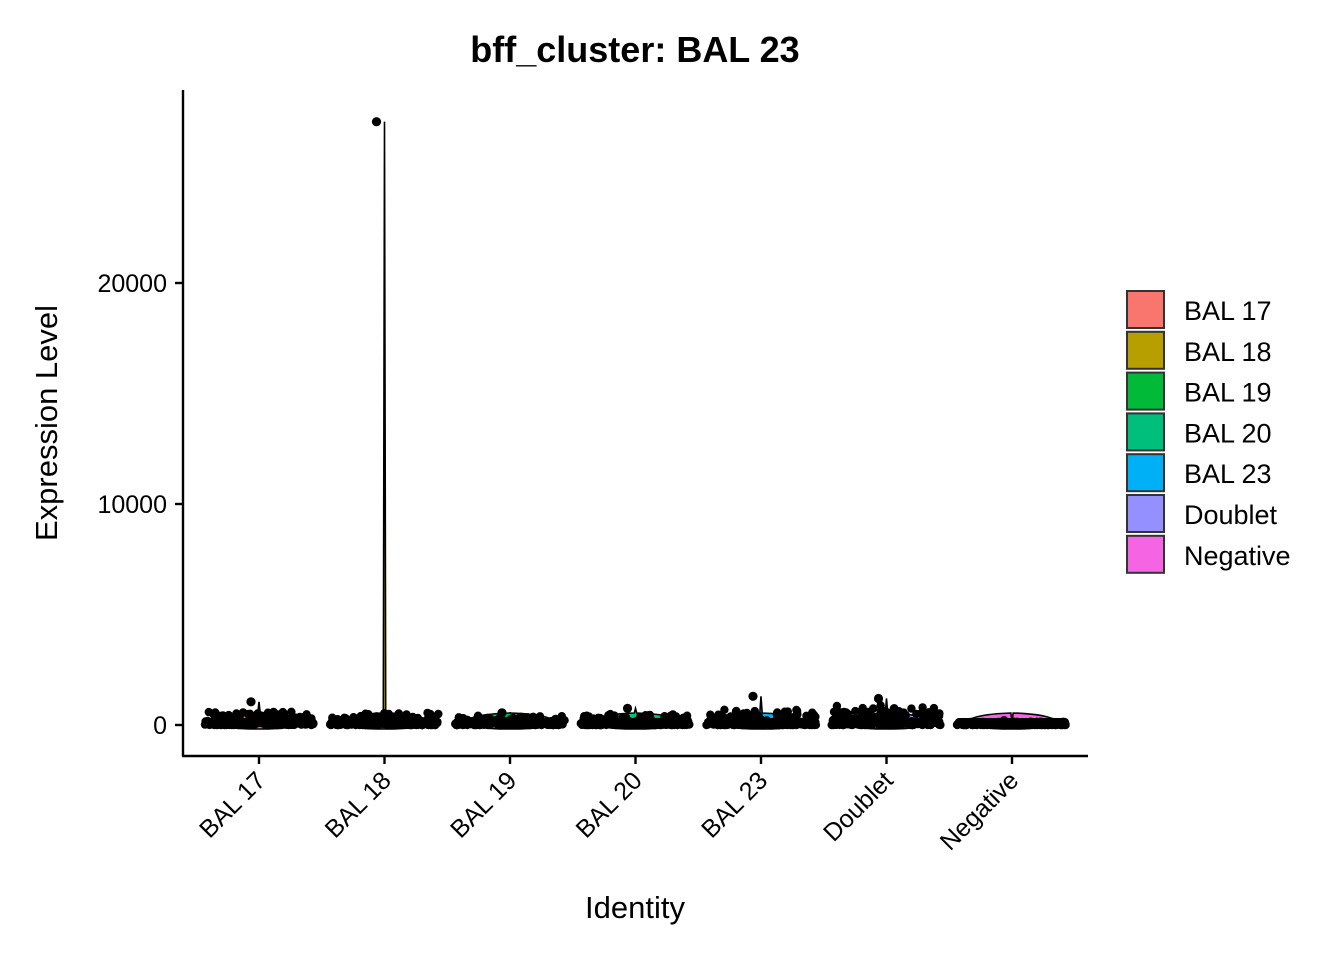  I want to click on legend-item: BAL 18, so click(1199, 350).